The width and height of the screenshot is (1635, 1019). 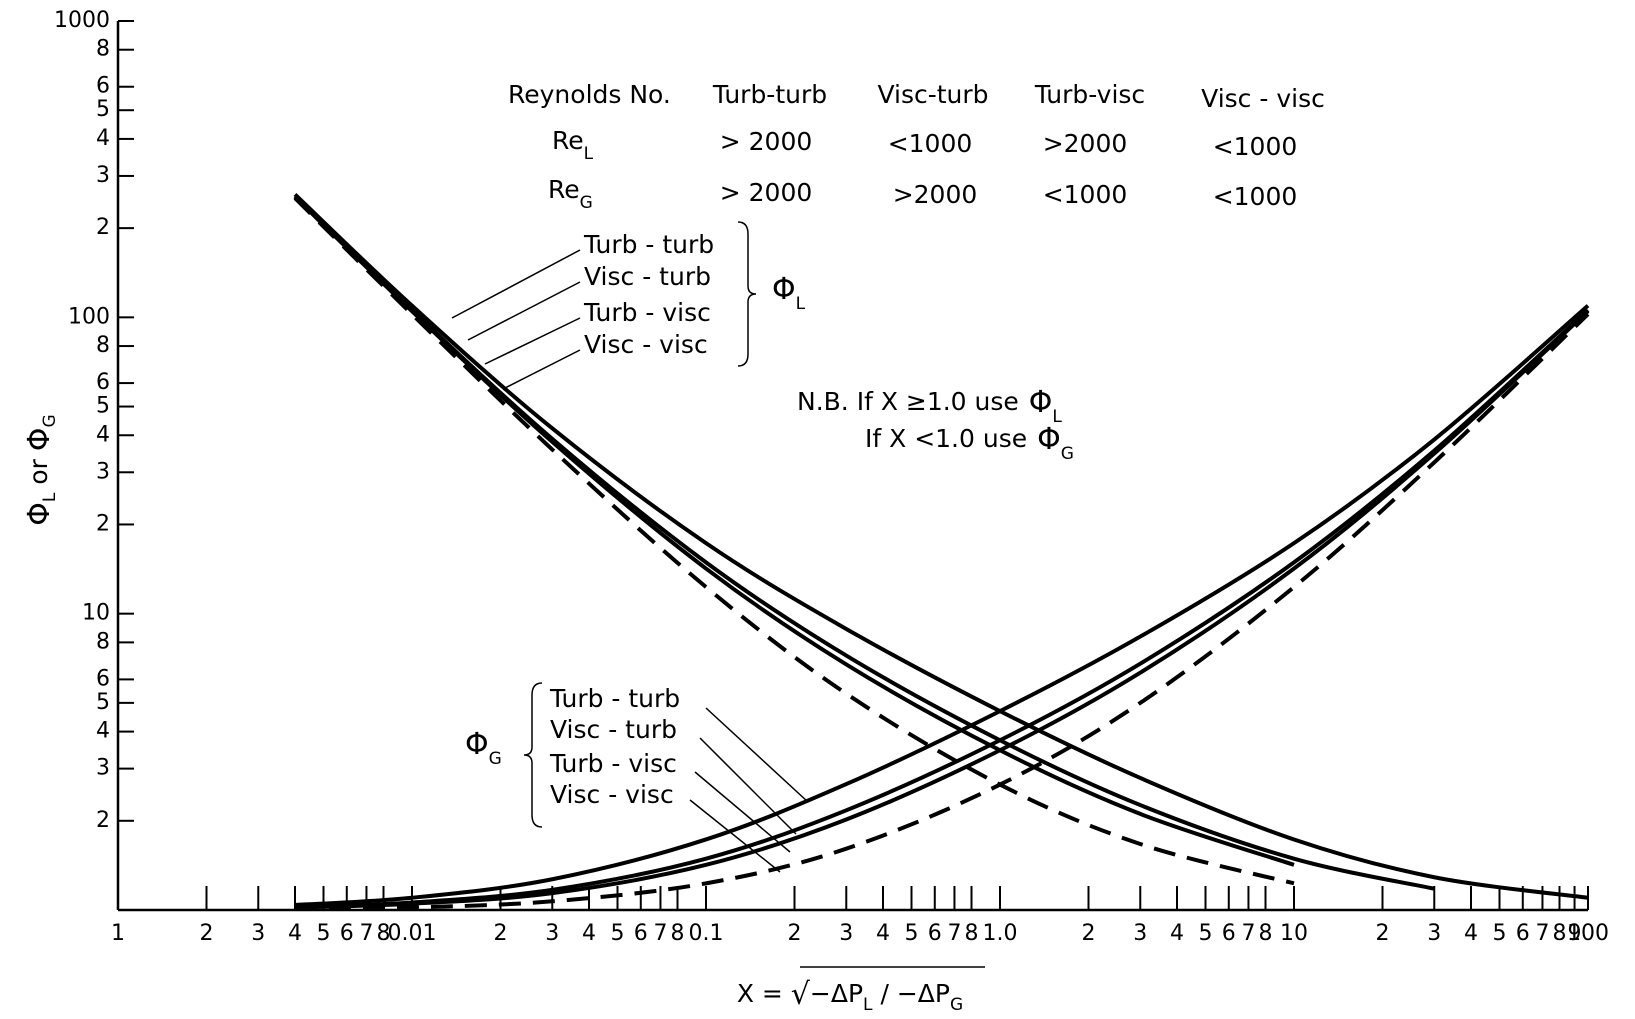 I want to click on group-sub: L, so click(x=801, y=304).